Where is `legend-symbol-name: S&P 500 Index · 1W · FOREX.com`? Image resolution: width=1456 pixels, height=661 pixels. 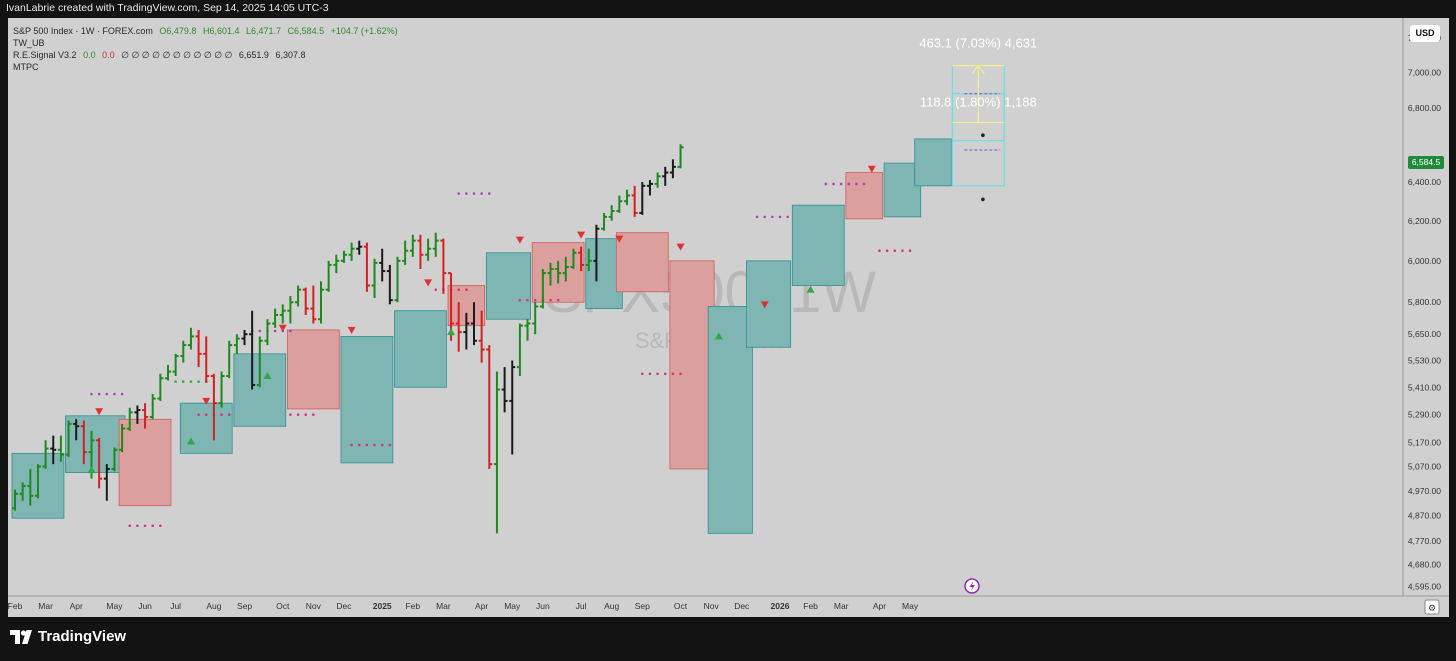
legend-symbol-name: S&P 500 Index · 1W · FOREX.com is located at coordinates (83, 31).